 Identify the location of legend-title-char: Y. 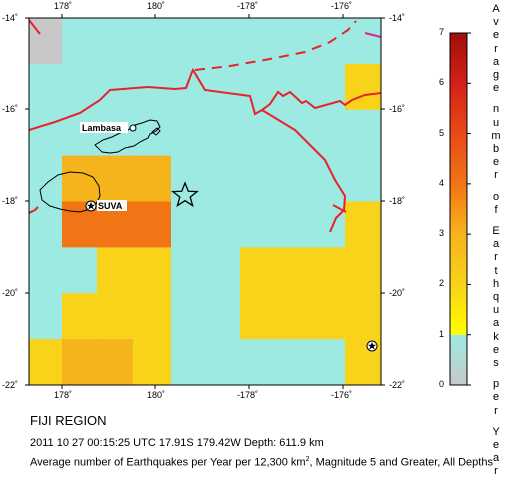
(496, 431).